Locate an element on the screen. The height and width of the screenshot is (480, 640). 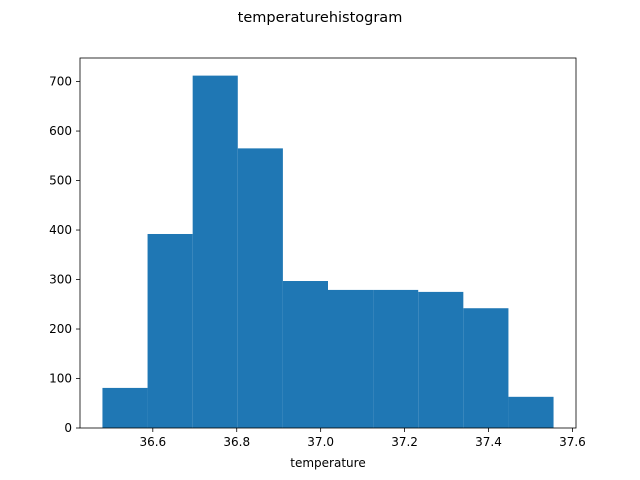
y-tick-label: 700 is located at coordinates (60, 82).